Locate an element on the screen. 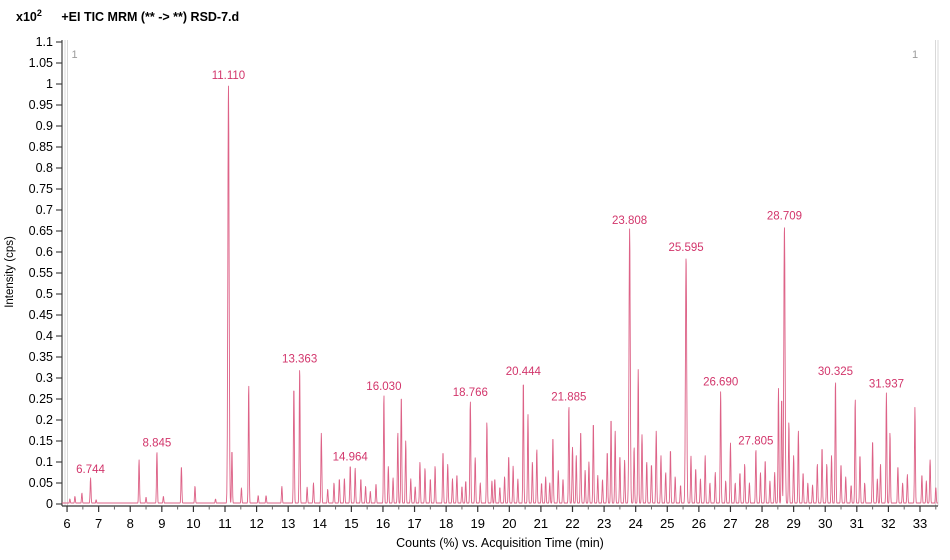  y-tick-label: 0.4 is located at coordinates (44, 336).